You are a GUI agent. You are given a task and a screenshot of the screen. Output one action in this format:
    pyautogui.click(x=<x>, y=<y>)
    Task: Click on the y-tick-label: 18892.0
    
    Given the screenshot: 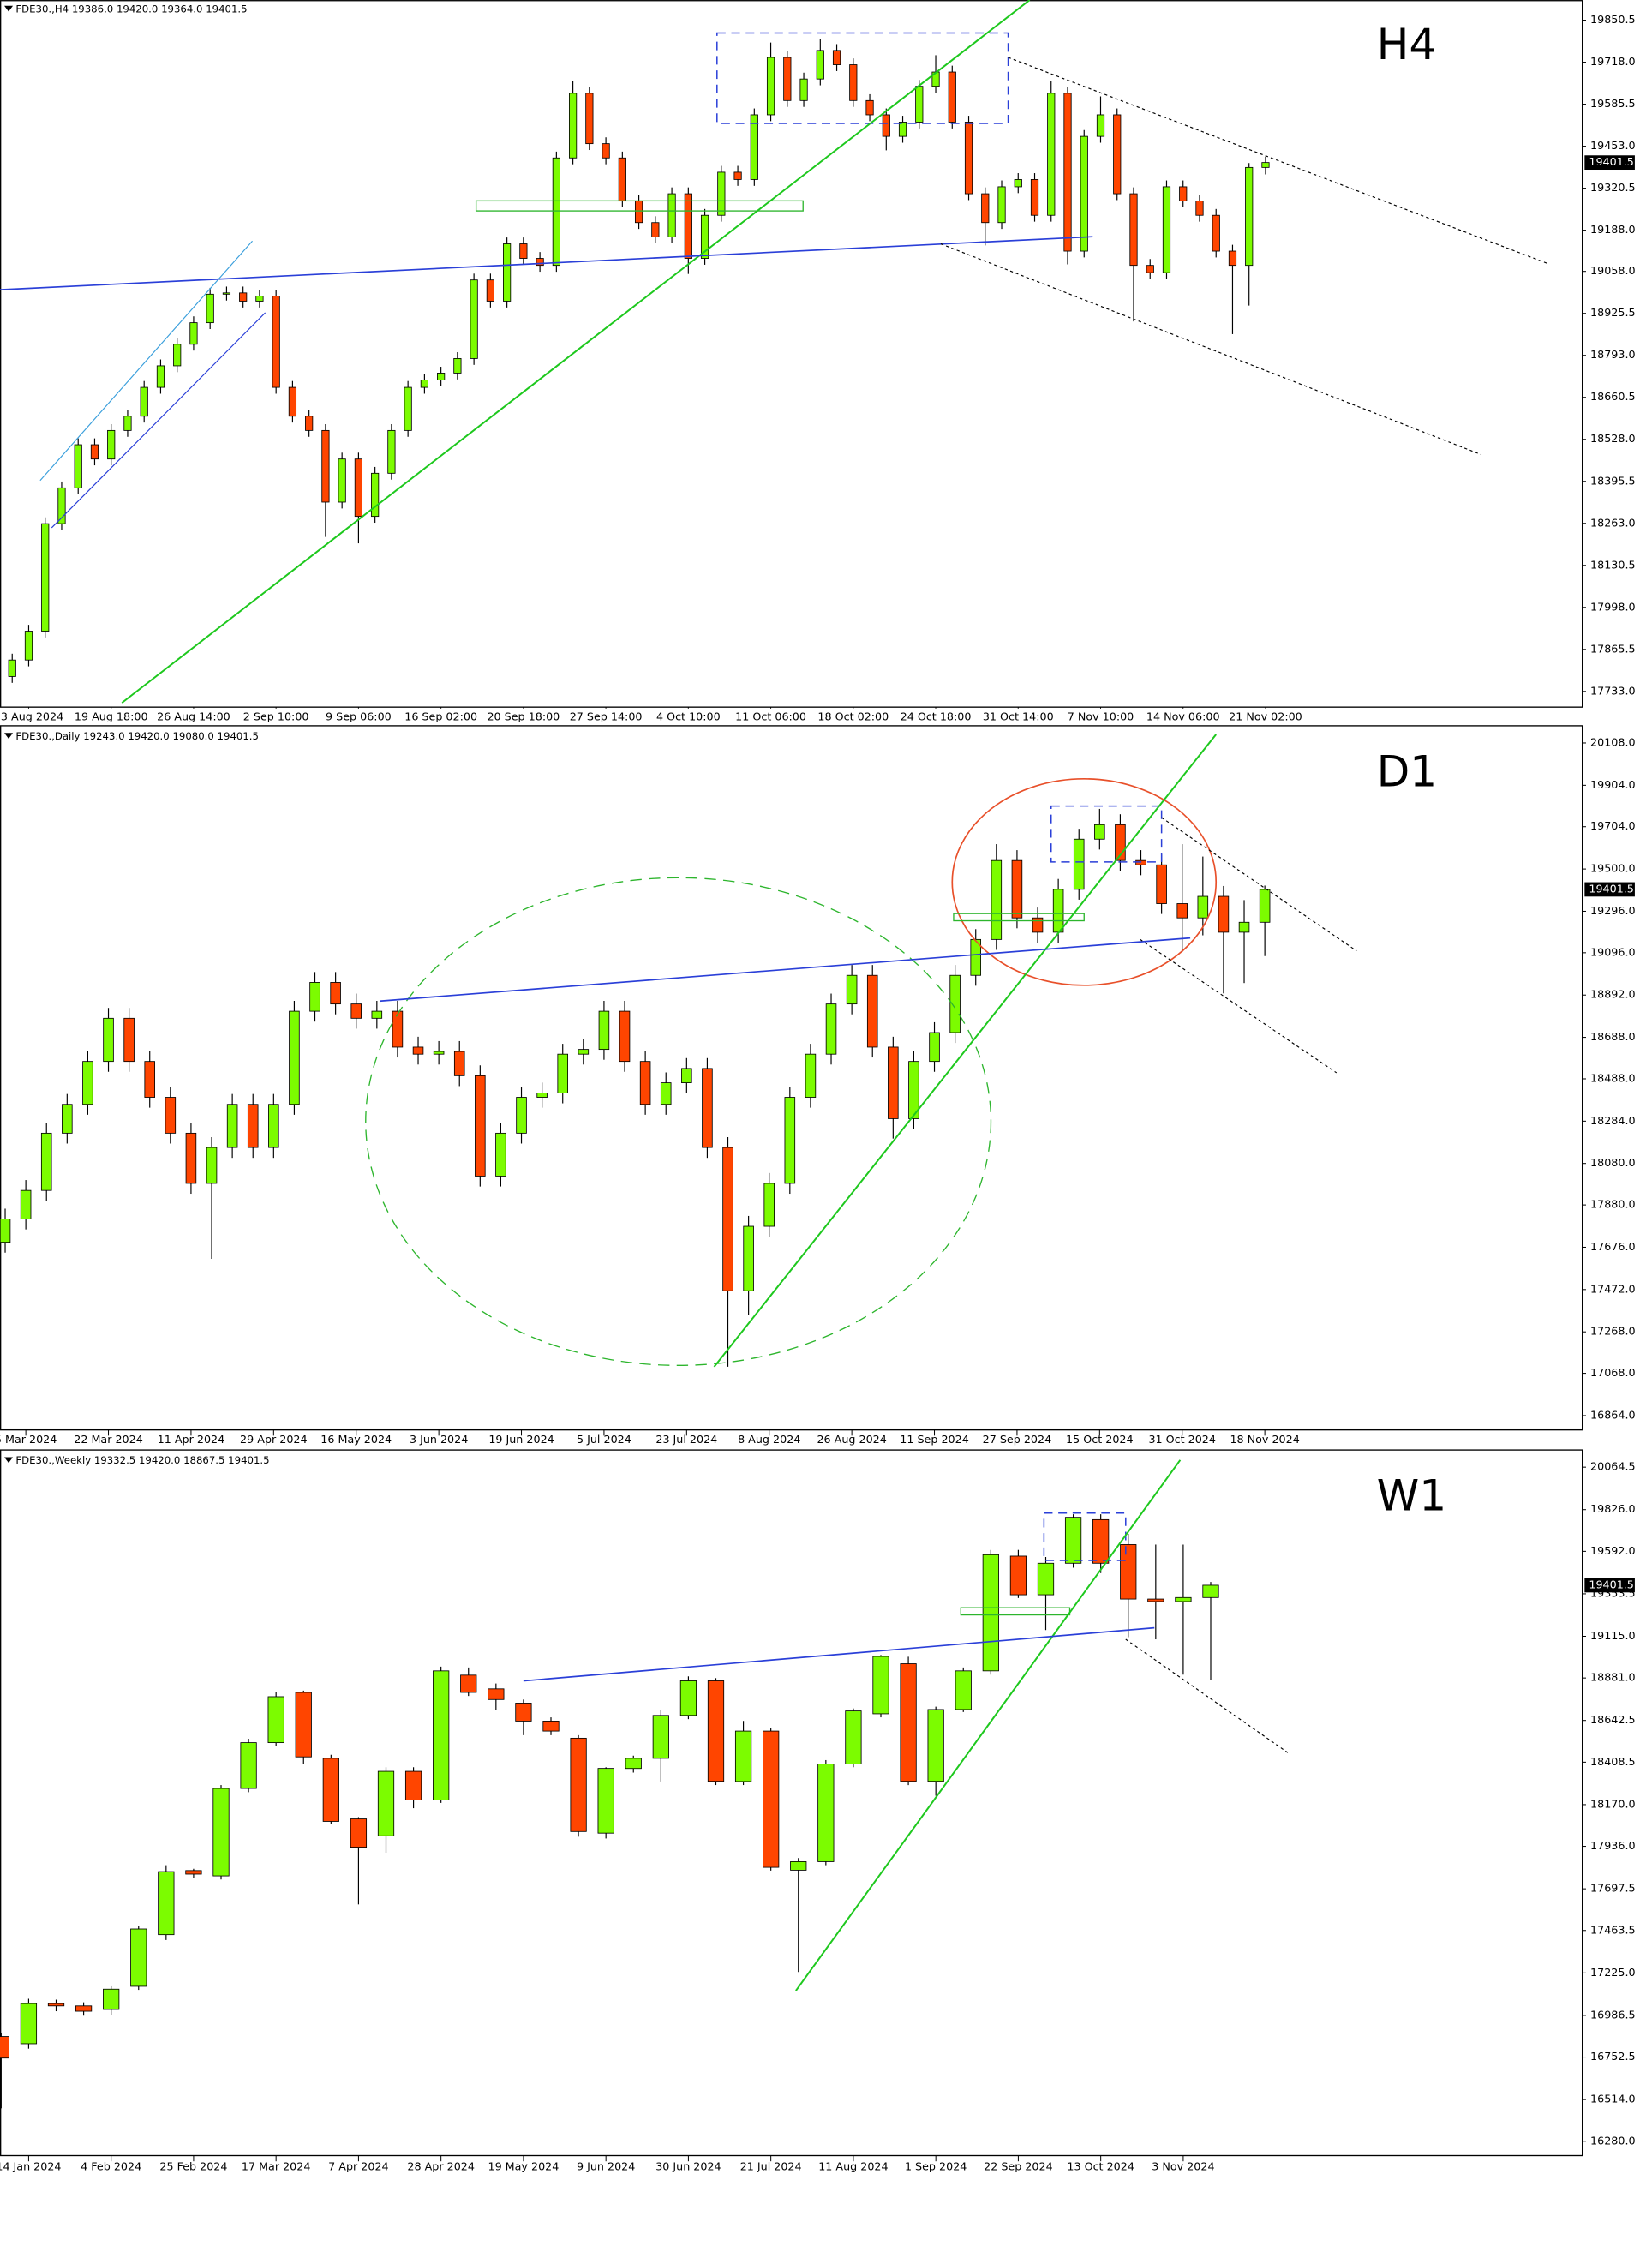 What is the action you would take?
    pyautogui.click(x=1613, y=994)
    